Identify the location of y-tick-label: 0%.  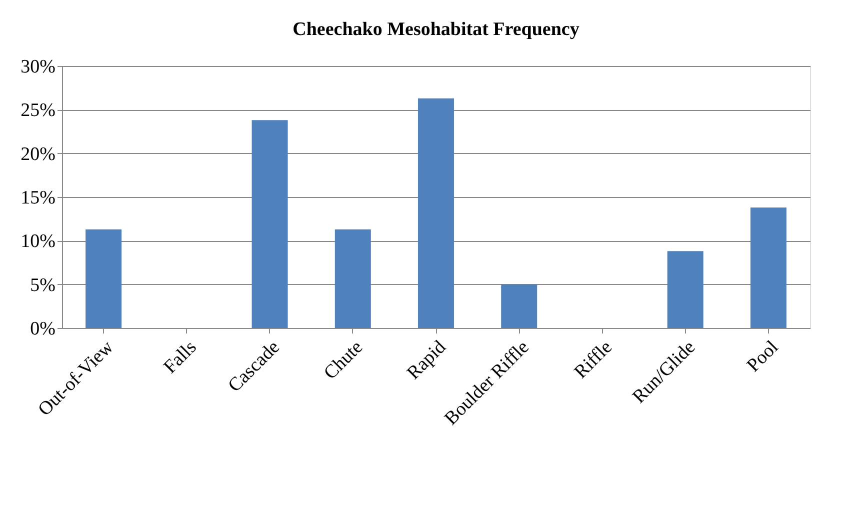
(43, 329).